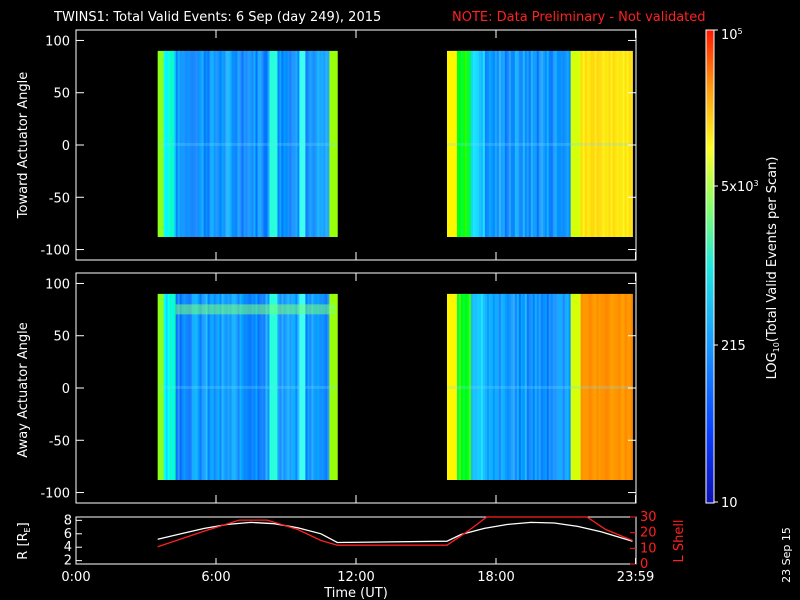 The height and width of the screenshot is (600, 800). I want to click on lshell-line, so click(395, 532).